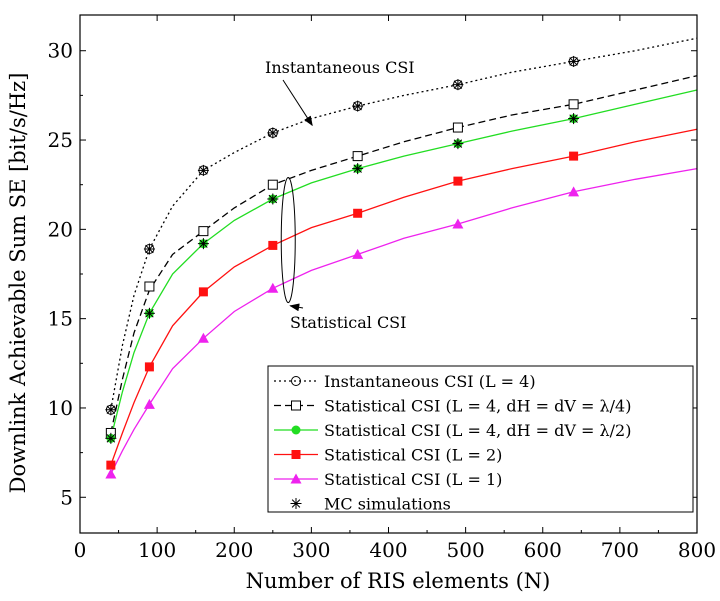  Describe the element at coordinates (543, 550) in the screenshot. I see `x-tick-label-600: 600` at that location.